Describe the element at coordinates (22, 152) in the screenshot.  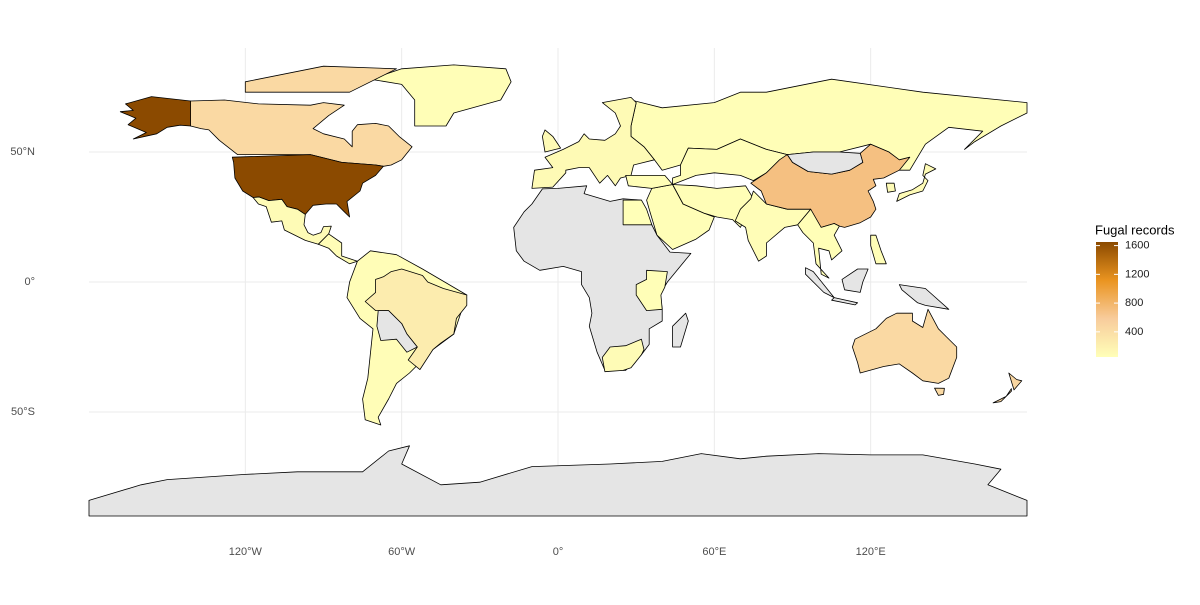
I see `y-tick-label: 50°N` at that location.